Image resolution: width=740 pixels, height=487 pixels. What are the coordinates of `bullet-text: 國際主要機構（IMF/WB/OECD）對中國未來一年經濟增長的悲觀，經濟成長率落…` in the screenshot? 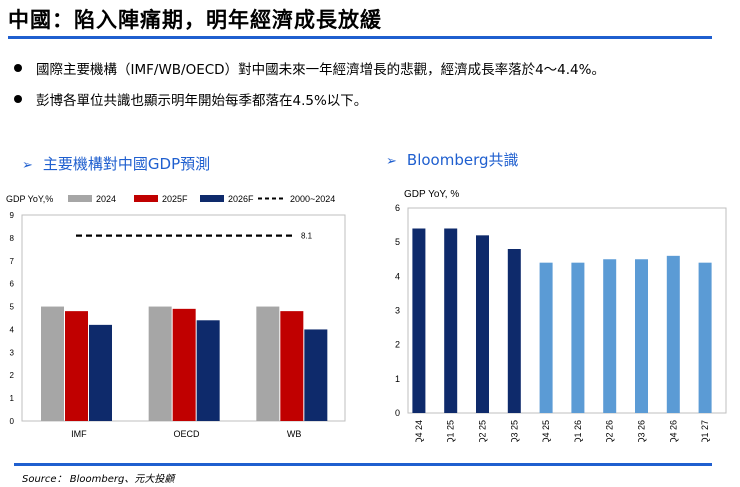 It's located at (320, 70).